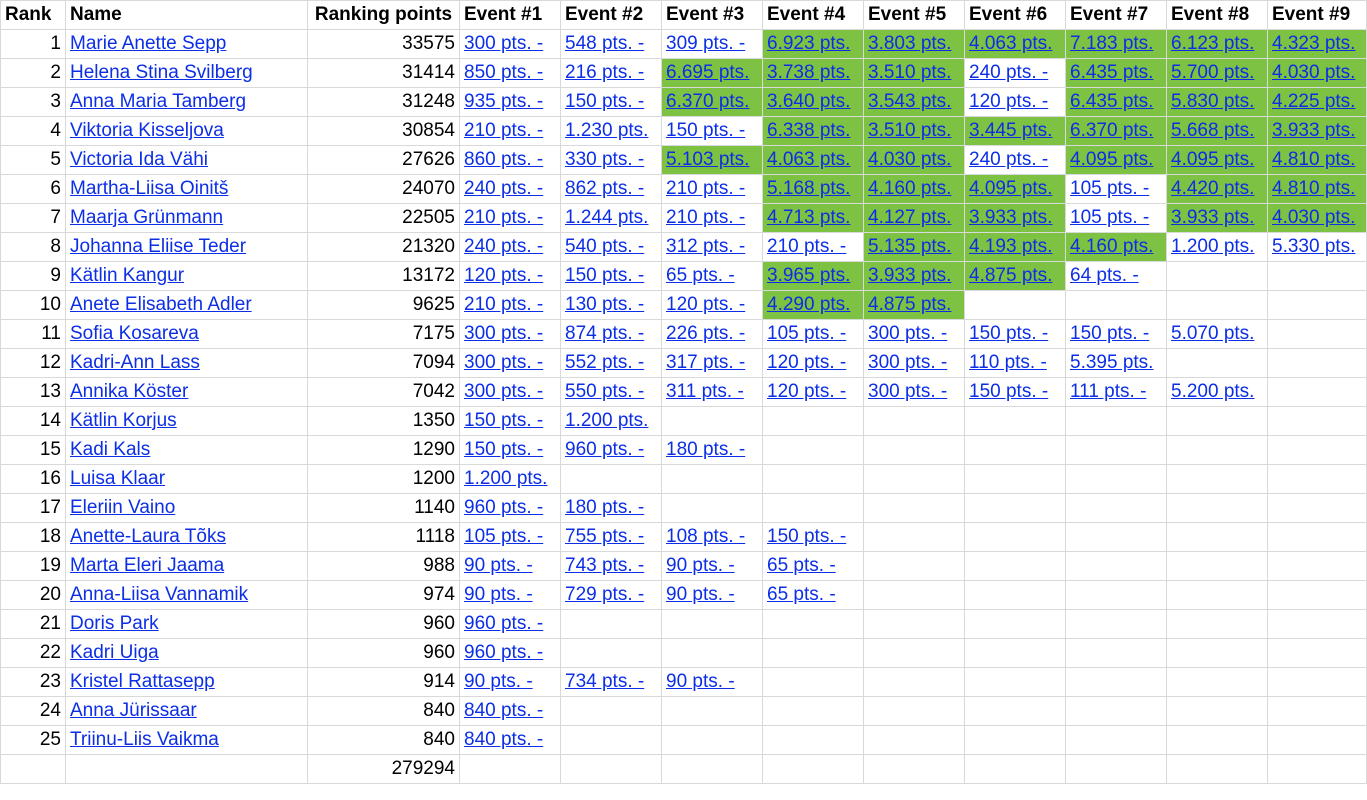 The image size is (1367, 800). I want to click on athlete-link: Anna Jürissaar, so click(133, 710).